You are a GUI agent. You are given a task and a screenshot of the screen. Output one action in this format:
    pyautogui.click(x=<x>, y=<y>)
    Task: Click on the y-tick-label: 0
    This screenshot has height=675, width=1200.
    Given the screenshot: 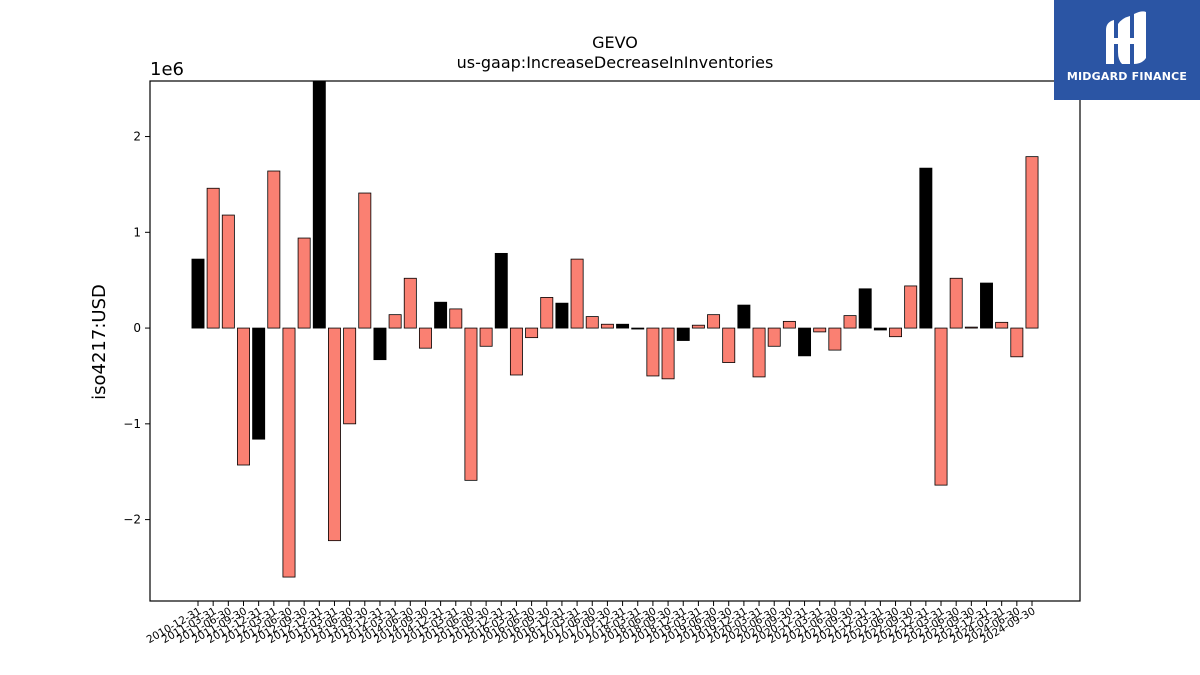 What is the action you would take?
    pyautogui.click(x=137, y=328)
    